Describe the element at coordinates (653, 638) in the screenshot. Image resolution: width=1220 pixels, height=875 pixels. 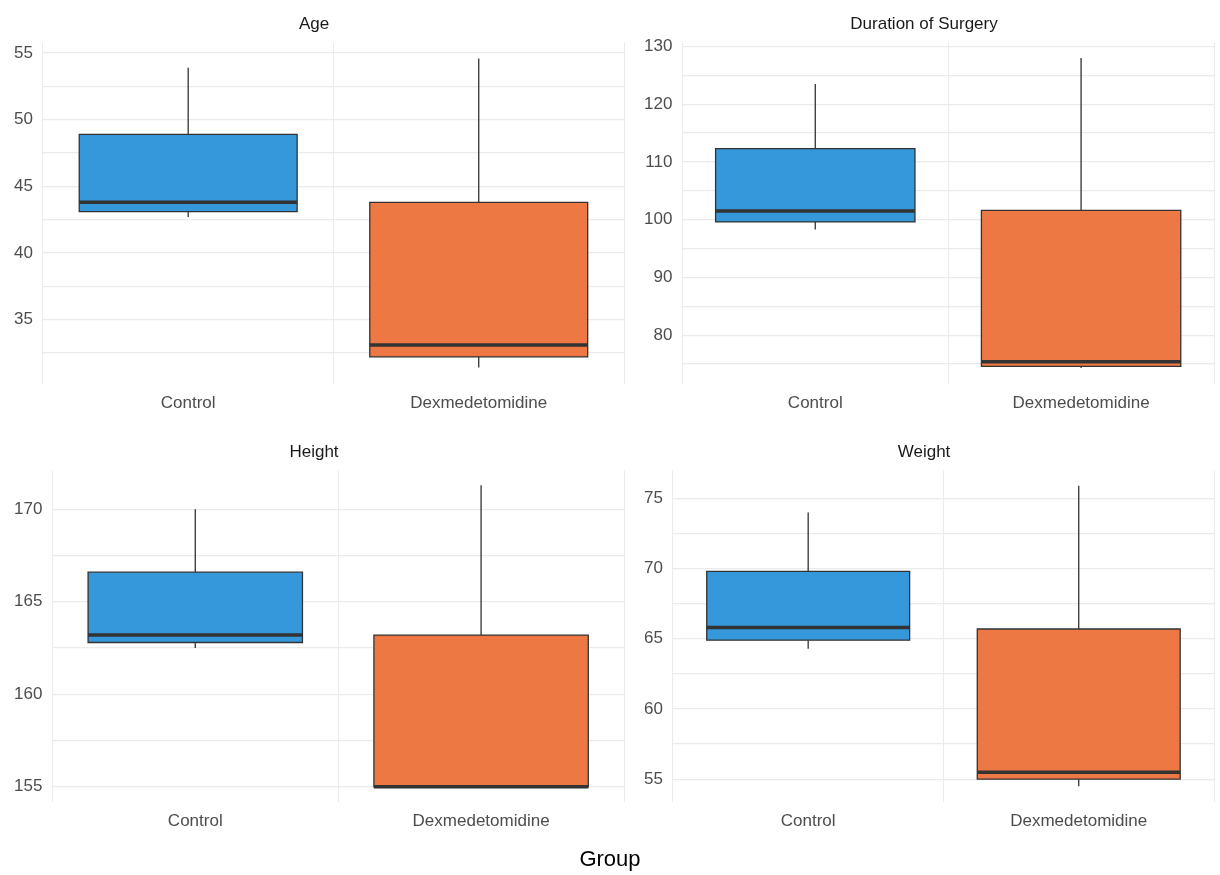
I see `y-tick-label: 65` at that location.